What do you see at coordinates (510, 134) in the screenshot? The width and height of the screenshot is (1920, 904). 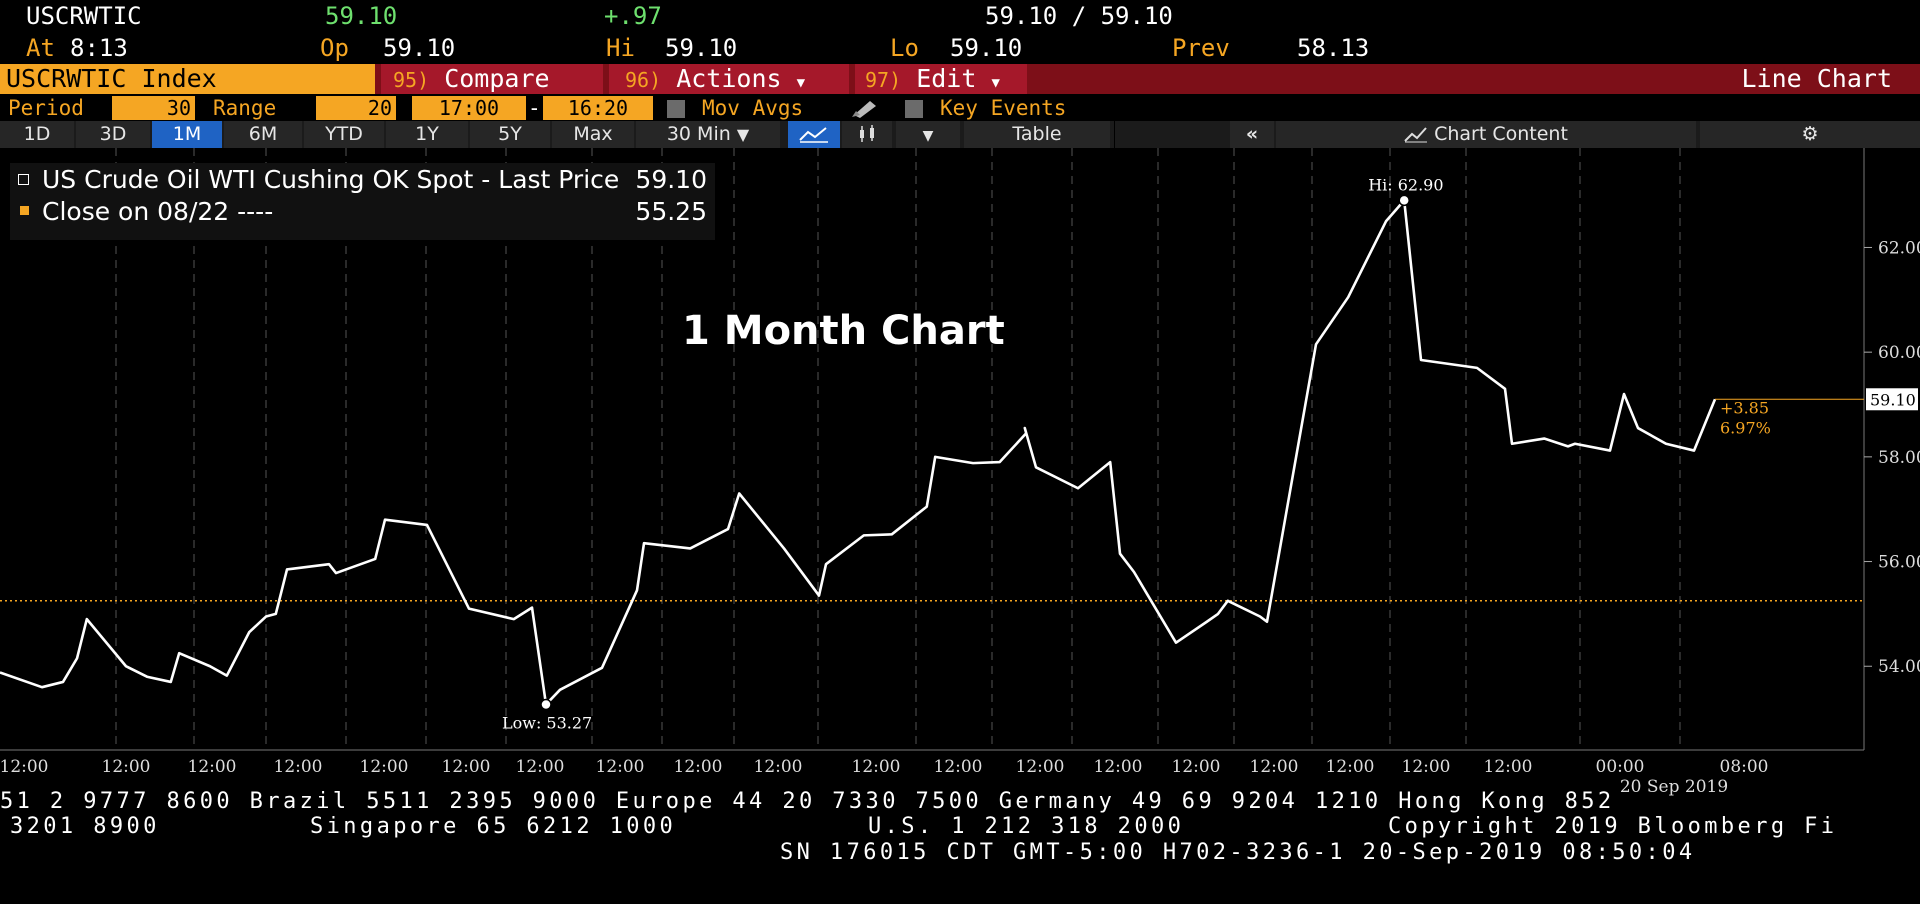 I see `tab-5y: 5Y` at bounding box center [510, 134].